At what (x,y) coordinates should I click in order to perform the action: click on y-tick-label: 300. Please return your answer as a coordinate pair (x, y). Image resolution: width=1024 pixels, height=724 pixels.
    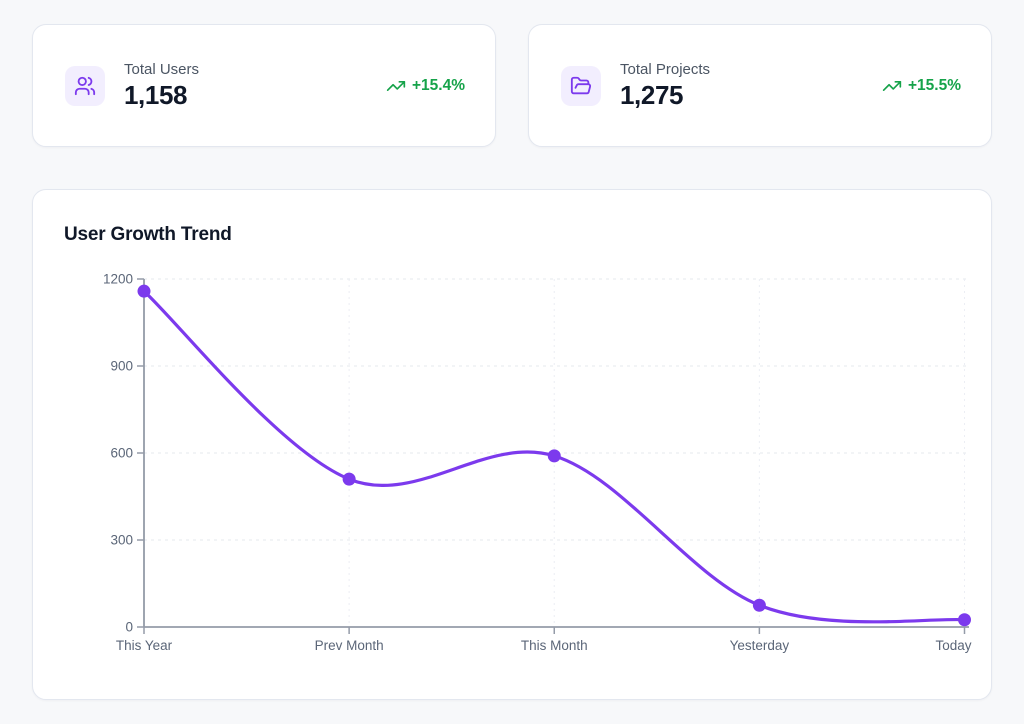
    Looking at the image, I should click on (121, 540).